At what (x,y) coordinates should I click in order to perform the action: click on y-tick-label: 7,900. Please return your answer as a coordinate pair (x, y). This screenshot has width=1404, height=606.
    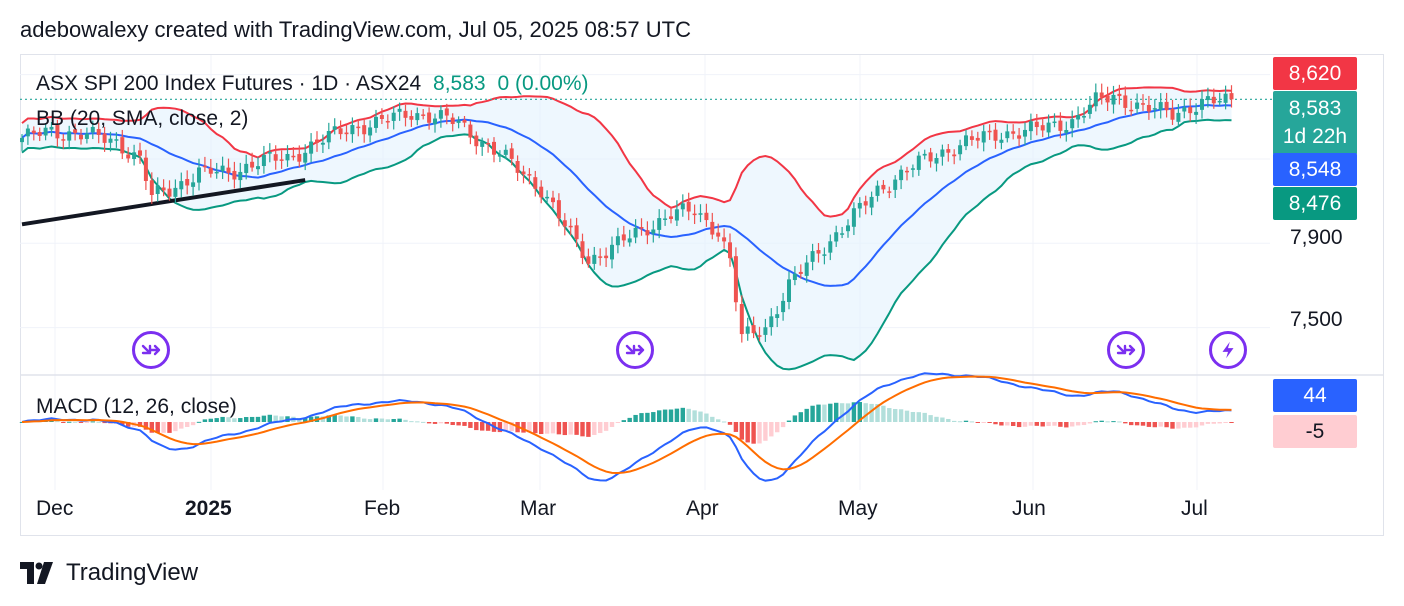
    Looking at the image, I should click on (1316, 237).